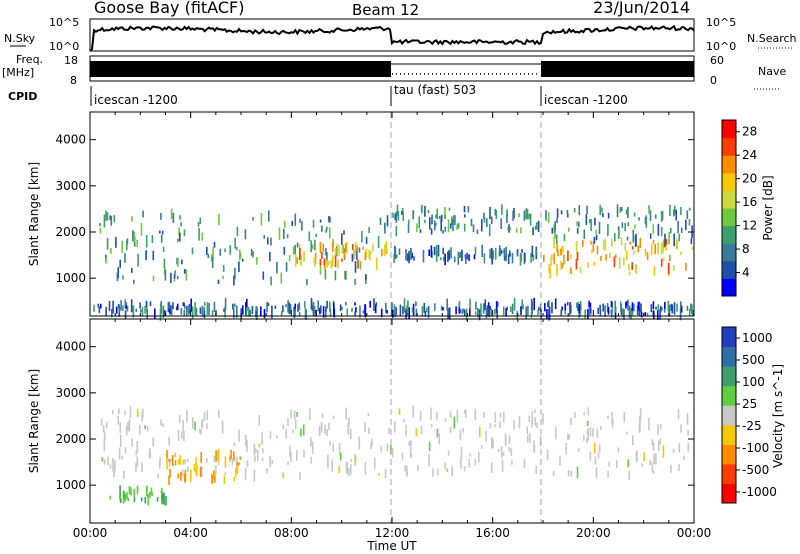  I want to click on vel-yticks-label-2: 3000, so click(70, 393).